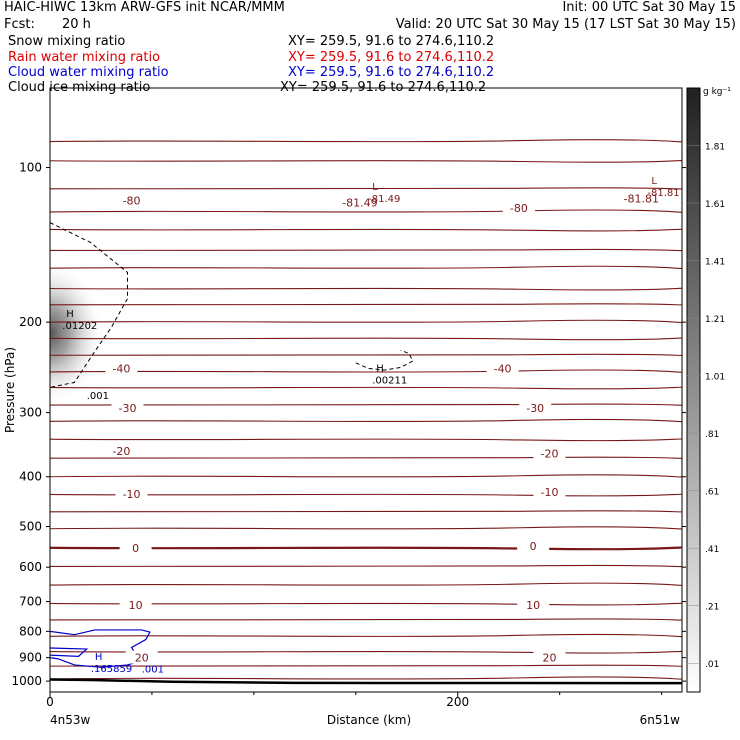  Describe the element at coordinates (30, 413) in the screenshot. I see `y-tick-label: 300` at that location.